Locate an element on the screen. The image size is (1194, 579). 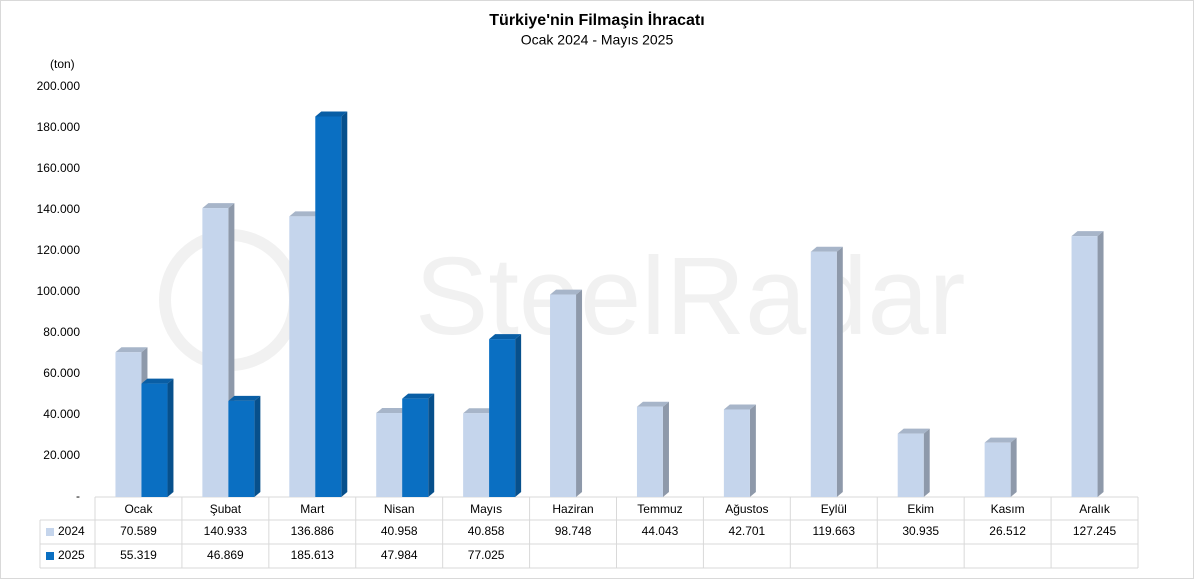
data-label: 119.663 is located at coordinates (834, 531).